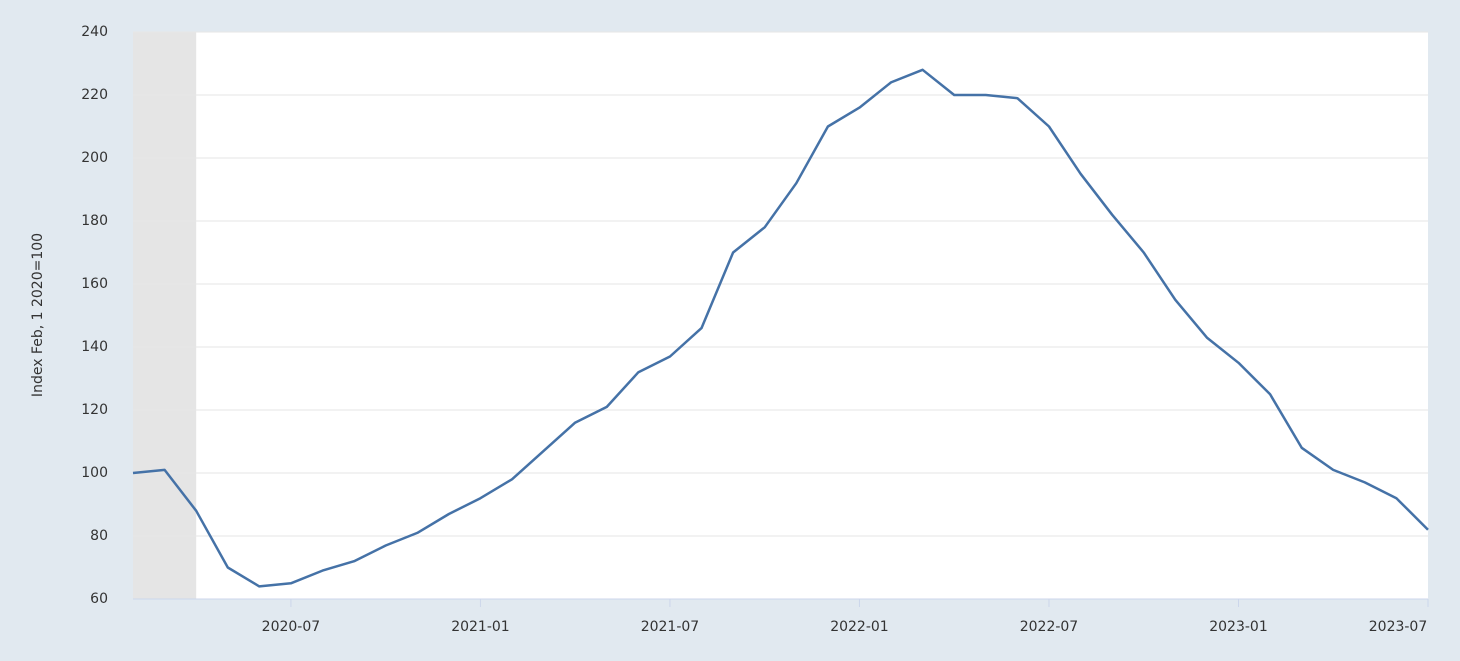 The image size is (1460, 661). I want to click on y-axis-label: Index Feb, 1 2020=100, so click(38, 315).